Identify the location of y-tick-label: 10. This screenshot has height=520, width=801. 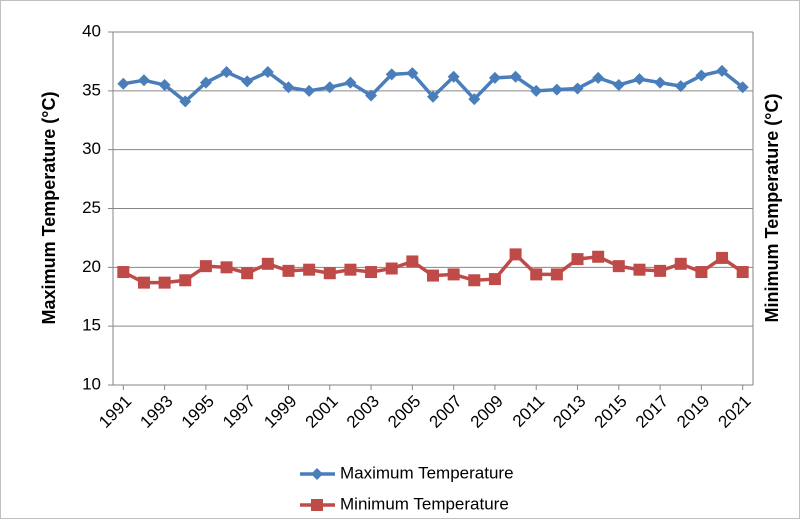
(91, 383).